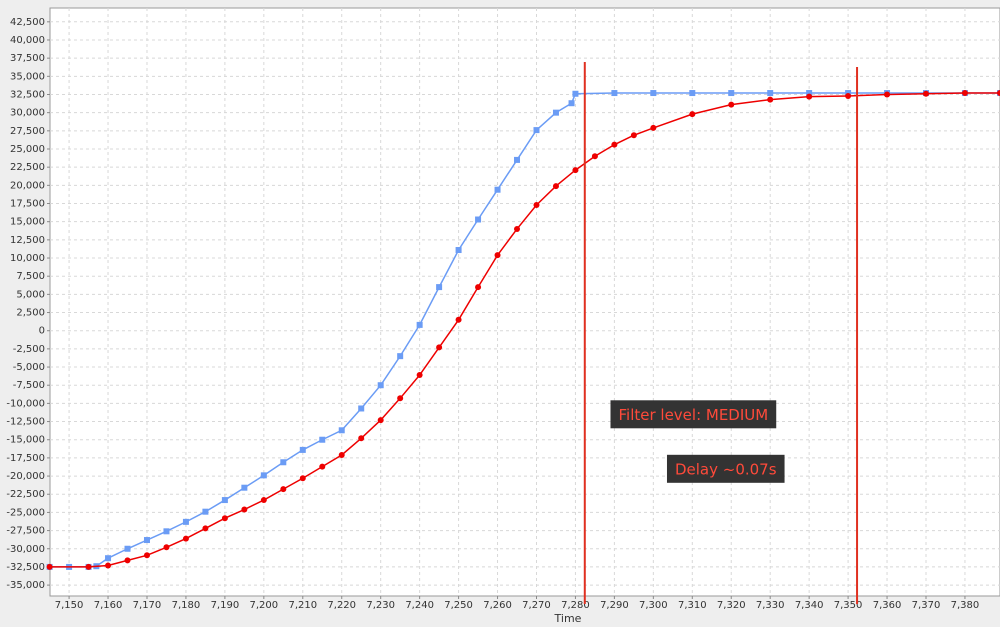 Image resolution: width=1000 pixels, height=627 pixels. I want to click on x-tick-label: 7,250, so click(458, 605).